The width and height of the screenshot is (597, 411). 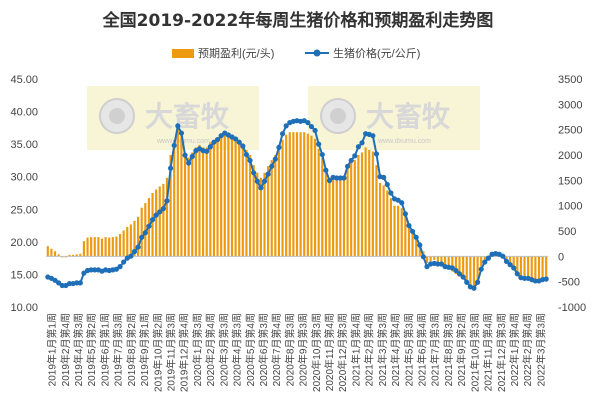 I want to click on left-tick-label: 45.00, so click(x=24, y=80).